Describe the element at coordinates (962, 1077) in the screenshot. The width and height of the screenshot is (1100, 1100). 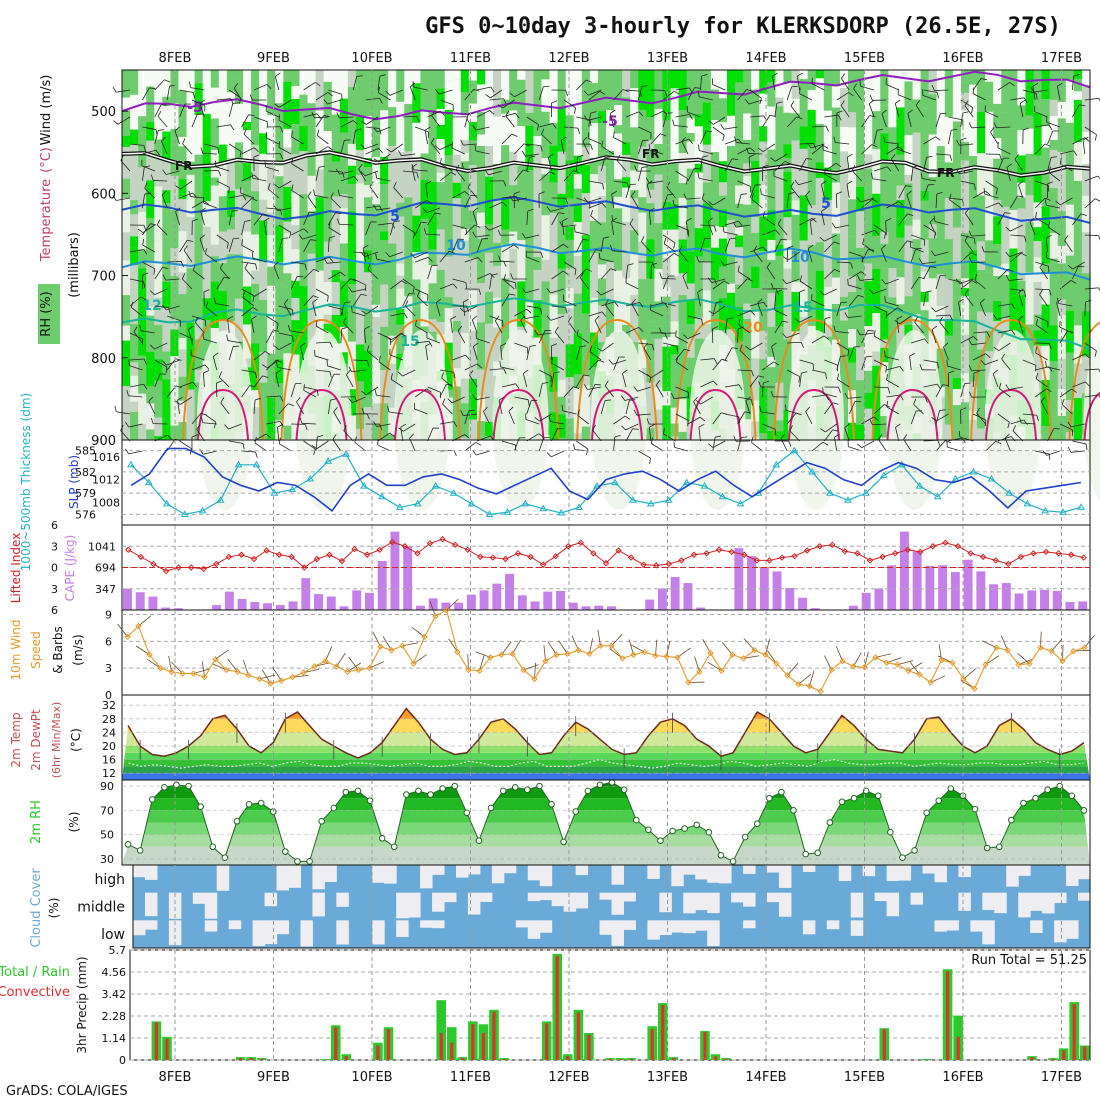
I see `bottom-date-label: 16FEB` at that location.